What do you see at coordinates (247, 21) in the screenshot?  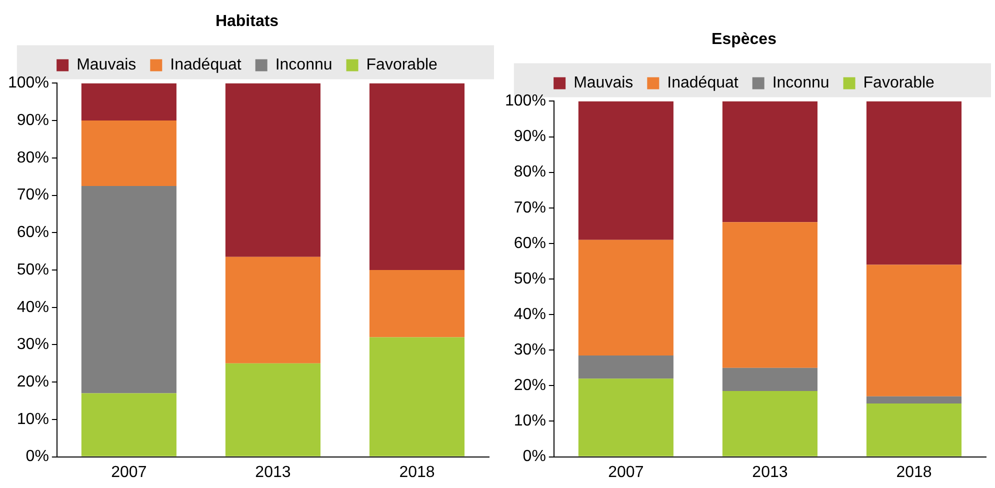 I see `chart-title: Habitats` at bounding box center [247, 21].